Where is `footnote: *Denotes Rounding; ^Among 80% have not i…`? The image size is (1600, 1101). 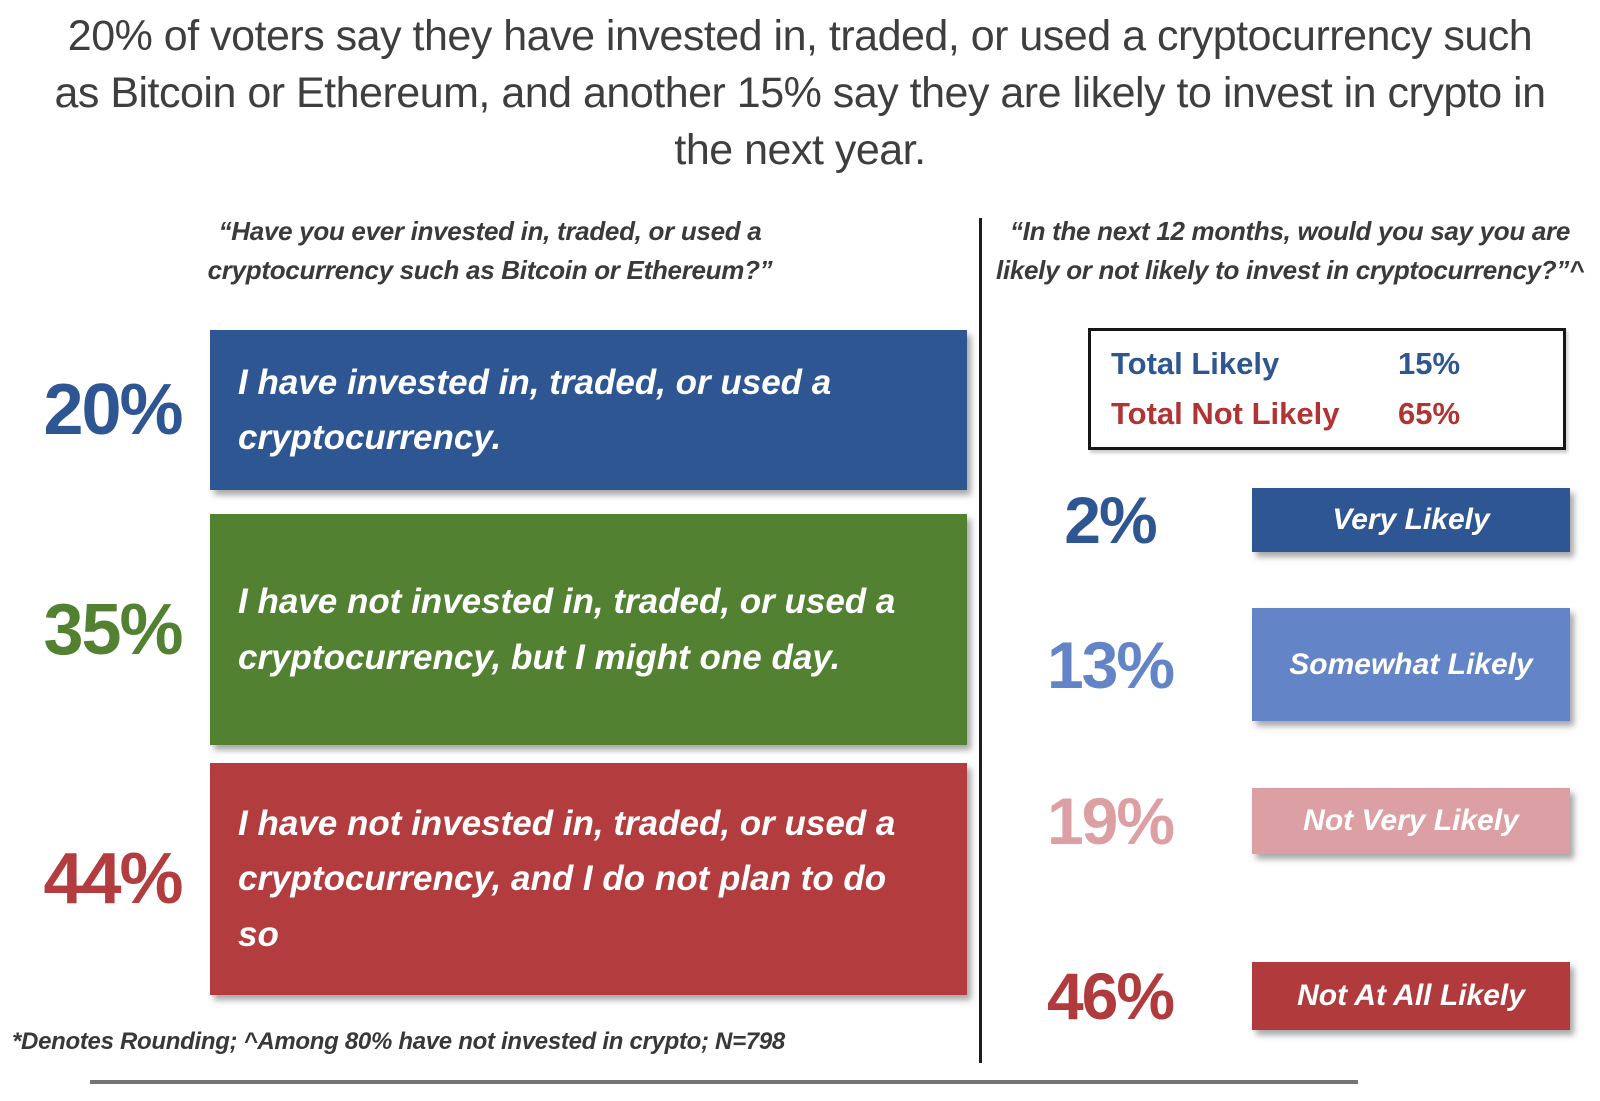
footnote: *Denotes Rounding; ^Among 80% have not i… is located at coordinates (398, 1041).